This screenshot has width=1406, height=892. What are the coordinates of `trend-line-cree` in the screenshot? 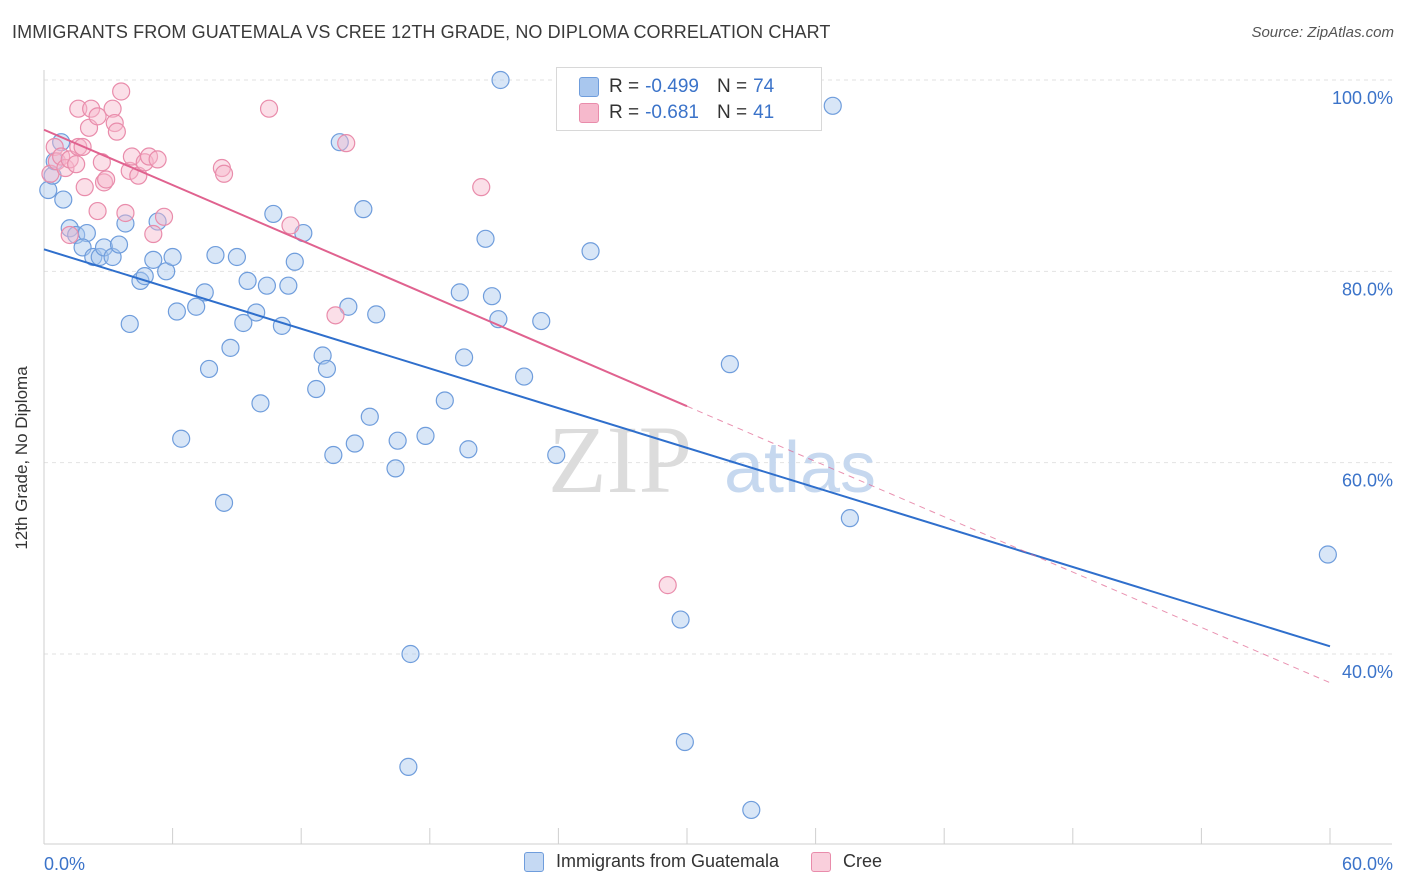 It's located at (365, 268).